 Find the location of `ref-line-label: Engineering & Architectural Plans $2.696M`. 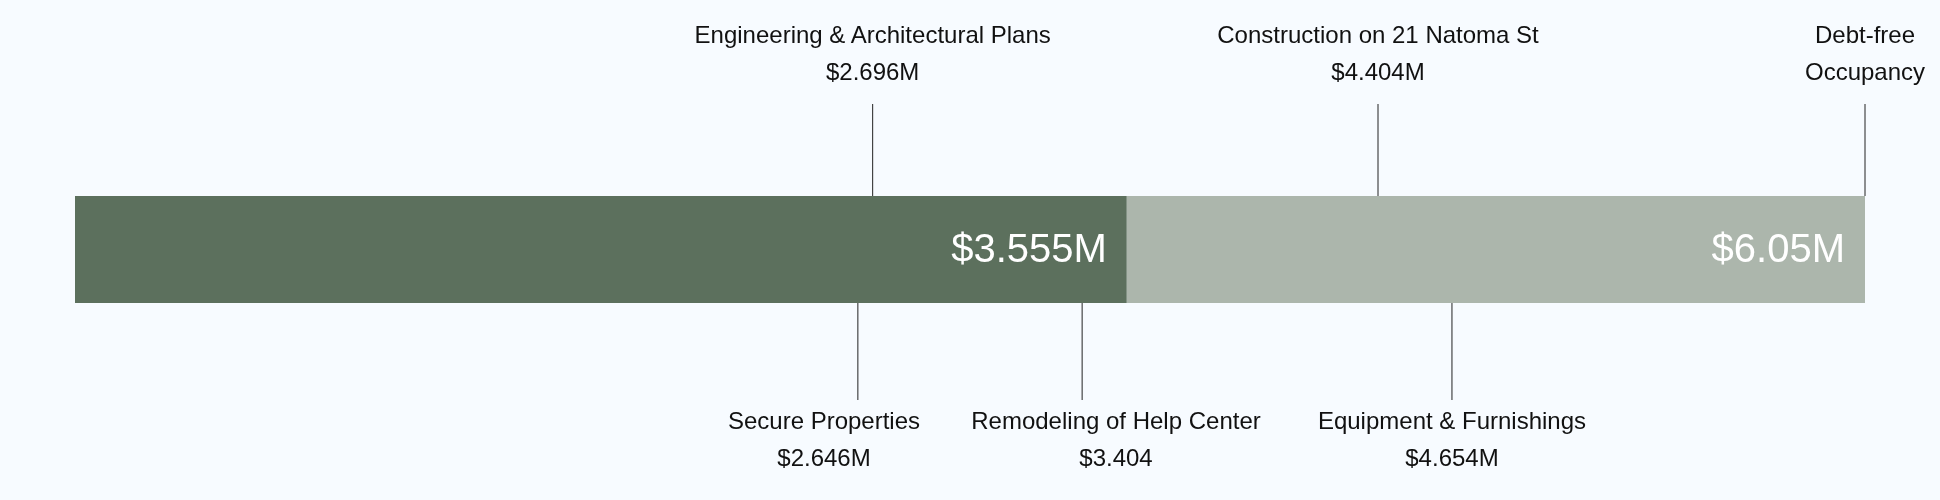

ref-line-label: Engineering & Architectural Plans $2.696M is located at coordinates (872, 53).